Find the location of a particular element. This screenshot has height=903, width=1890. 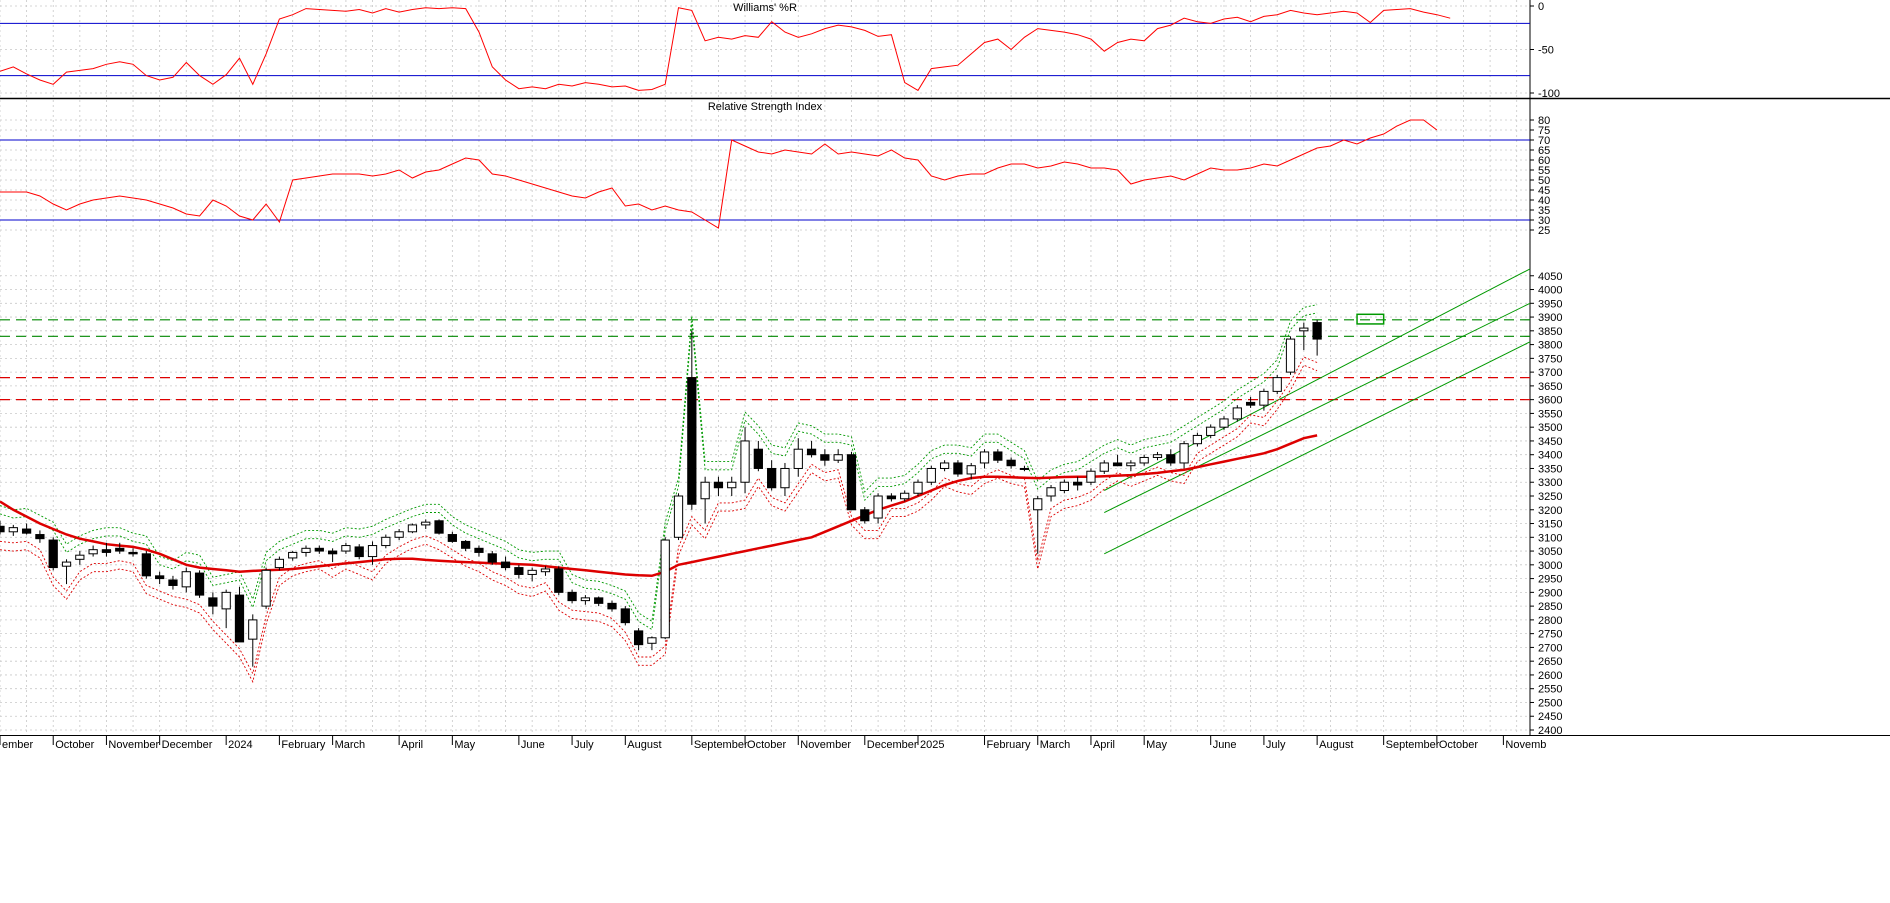

xtick-label: 2024 is located at coordinates (240, 745).